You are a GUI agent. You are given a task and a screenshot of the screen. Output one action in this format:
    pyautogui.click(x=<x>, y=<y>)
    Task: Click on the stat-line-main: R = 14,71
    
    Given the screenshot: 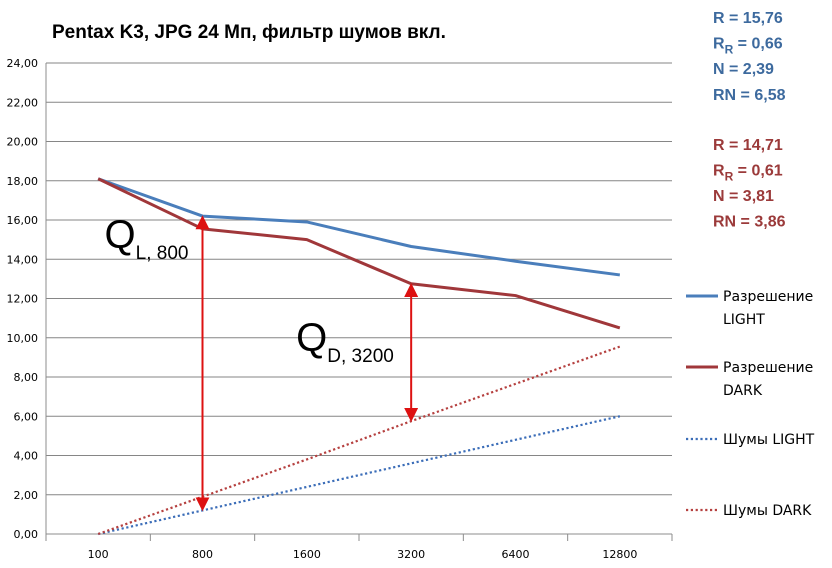 What is the action you would take?
    pyautogui.click(x=748, y=145)
    